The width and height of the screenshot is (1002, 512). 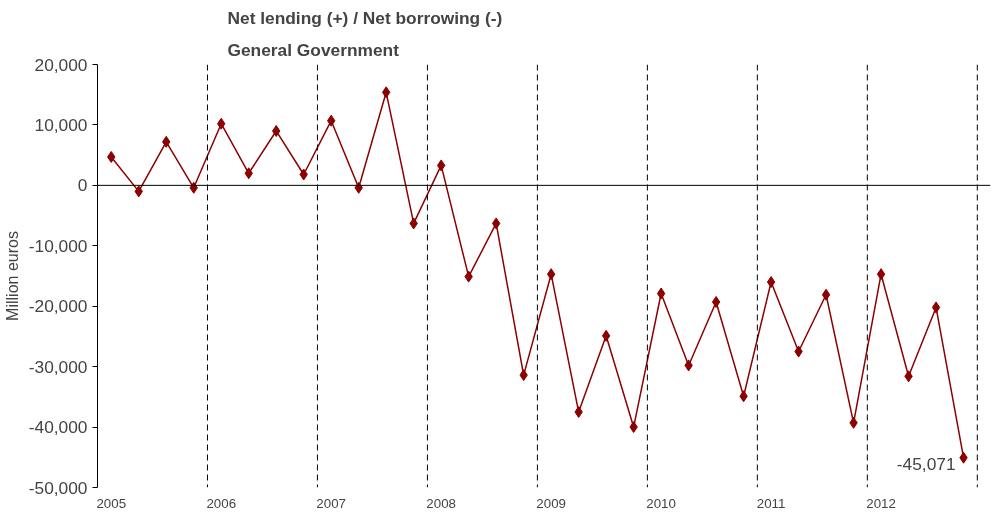 What do you see at coordinates (221, 503) in the screenshot?
I see `x-tick-label: 2006` at bounding box center [221, 503].